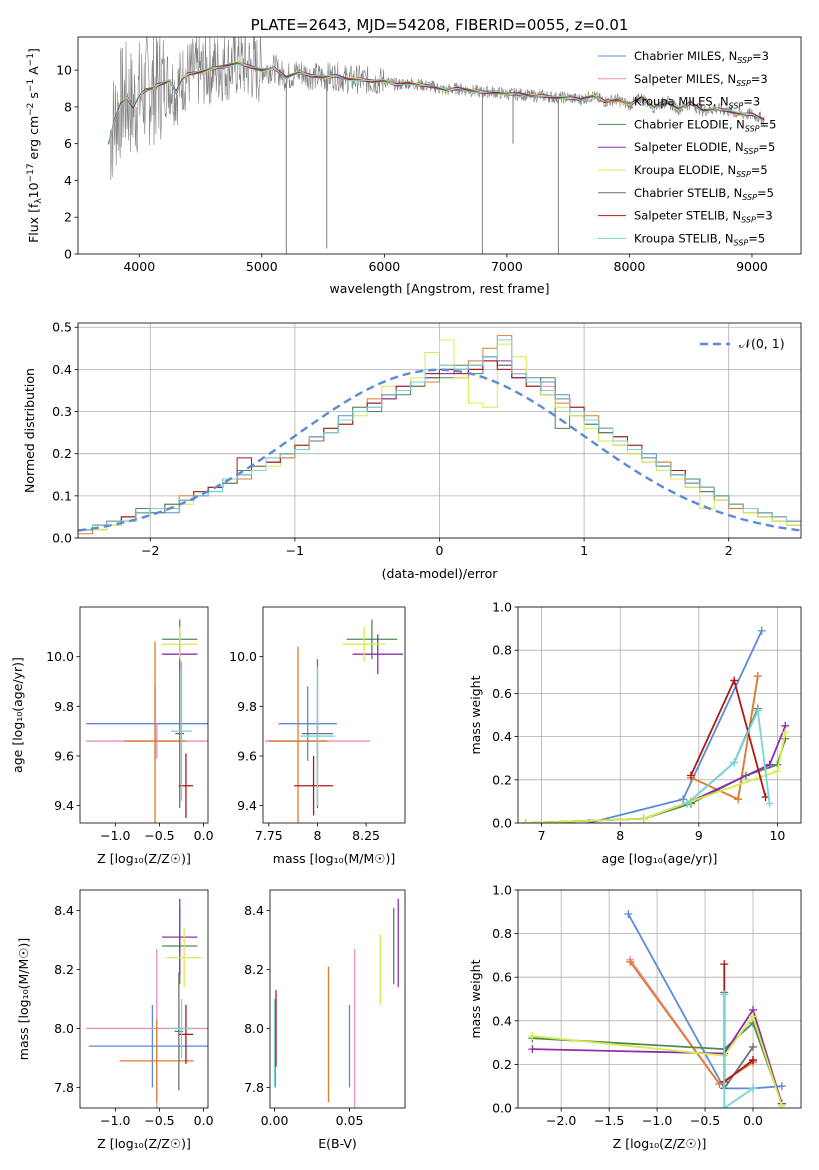  I want to click on y-tick-label: 0.4, so click(502, 736).